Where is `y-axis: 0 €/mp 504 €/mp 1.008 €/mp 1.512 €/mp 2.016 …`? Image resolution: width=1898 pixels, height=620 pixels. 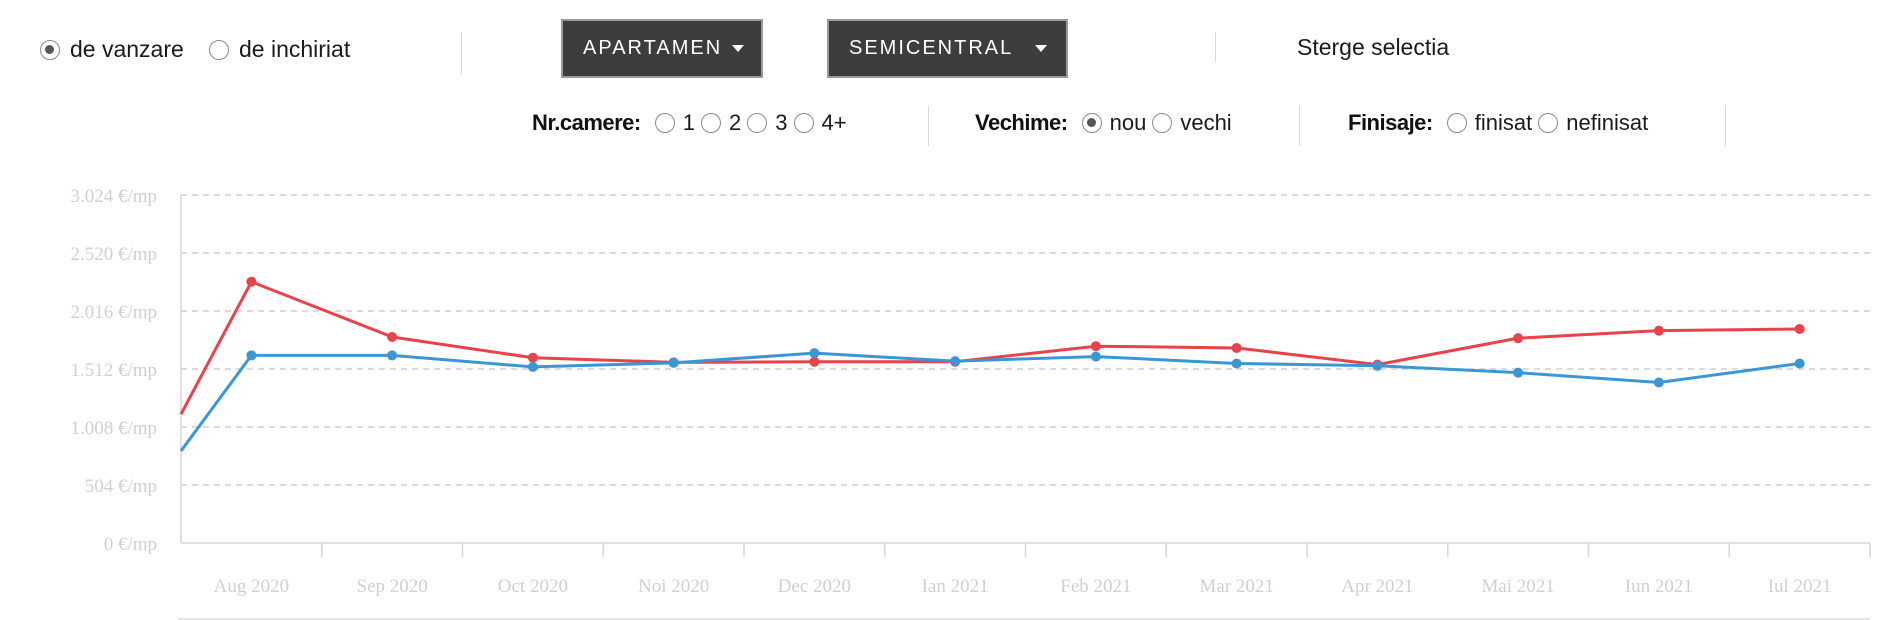 y-axis: 0 €/mp 504 €/mp 1.008 €/mp 1.512 €/mp 2.016 … is located at coordinates (126, 370).